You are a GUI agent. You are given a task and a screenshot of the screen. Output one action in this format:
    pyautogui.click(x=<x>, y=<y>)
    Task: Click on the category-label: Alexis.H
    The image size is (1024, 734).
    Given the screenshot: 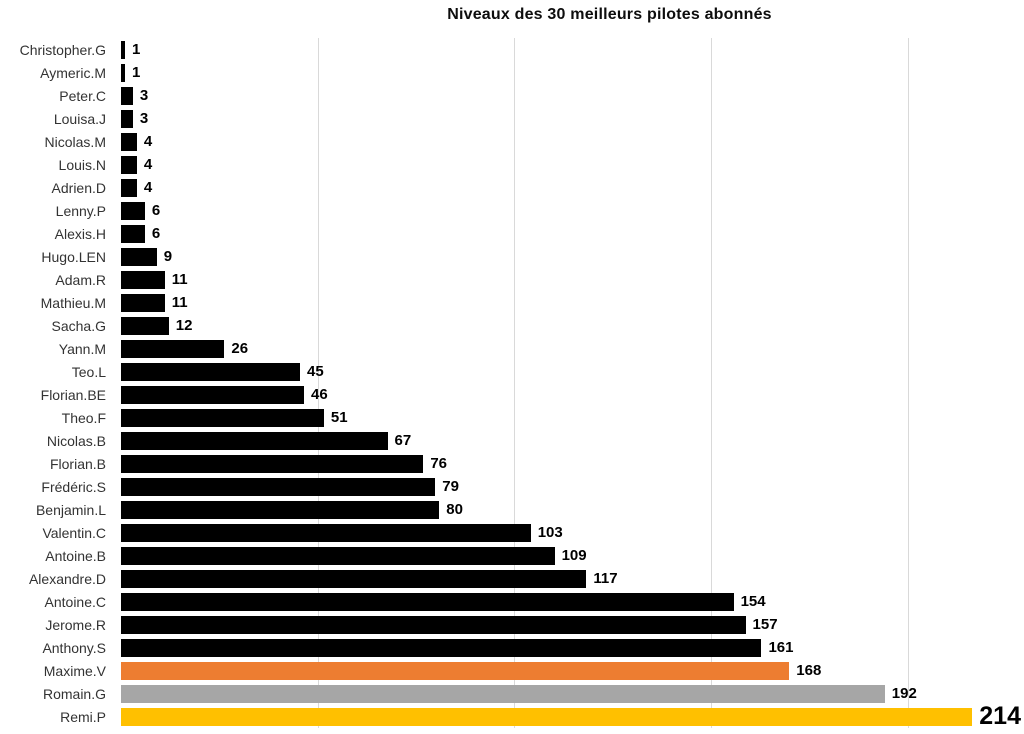 What is the action you would take?
    pyautogui.click(x=80, y=233)
    